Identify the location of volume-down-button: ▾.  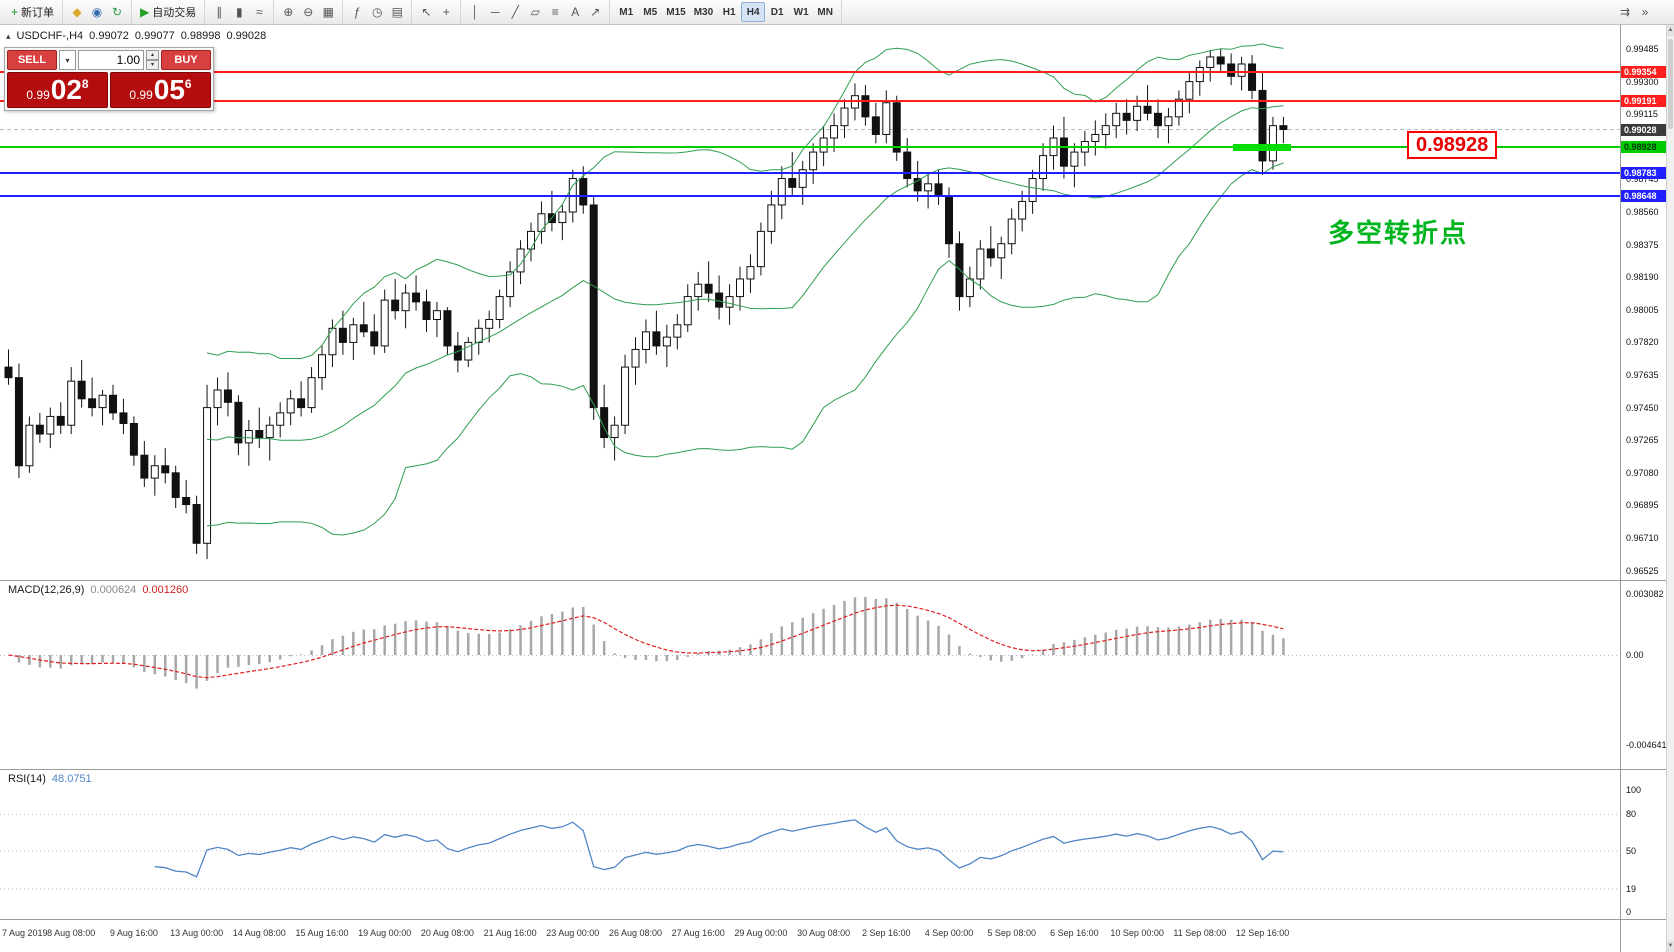
(152, 65).